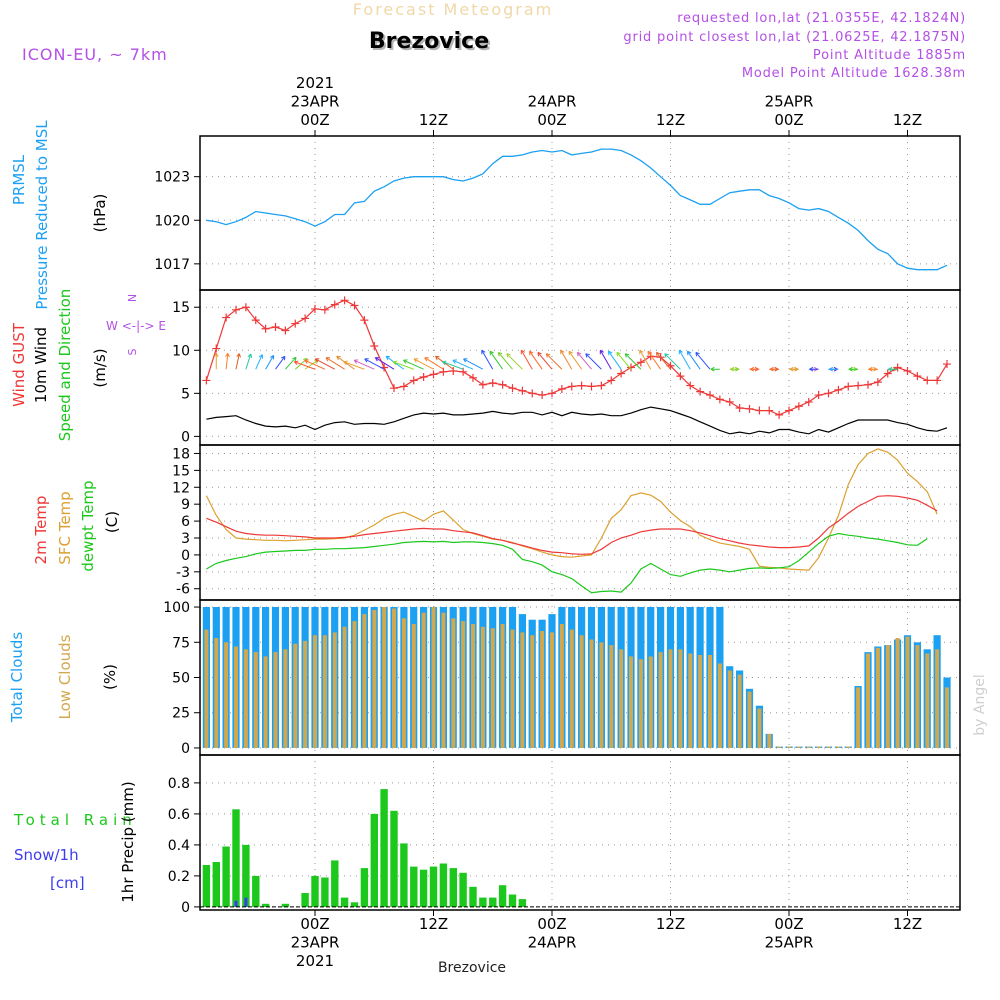 The width and height of the screenshot is (1000, 1000). What do you see at coordinates (183, 590) in the screenshot?
I see `y-tick-label: -6` at bounding box center [183, 590].